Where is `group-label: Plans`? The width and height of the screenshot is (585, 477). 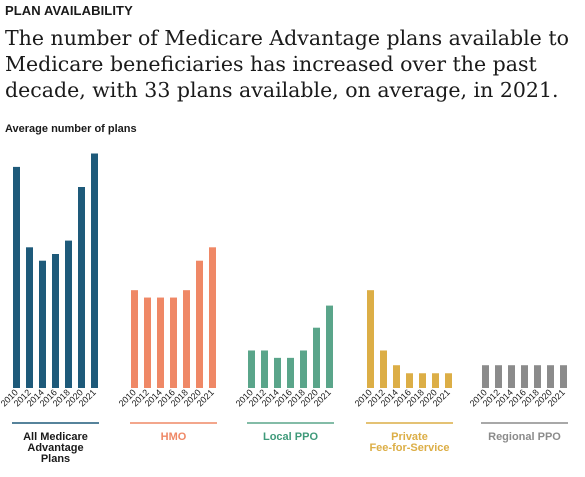 group-label: Plans is located at coordinates (55, 459).